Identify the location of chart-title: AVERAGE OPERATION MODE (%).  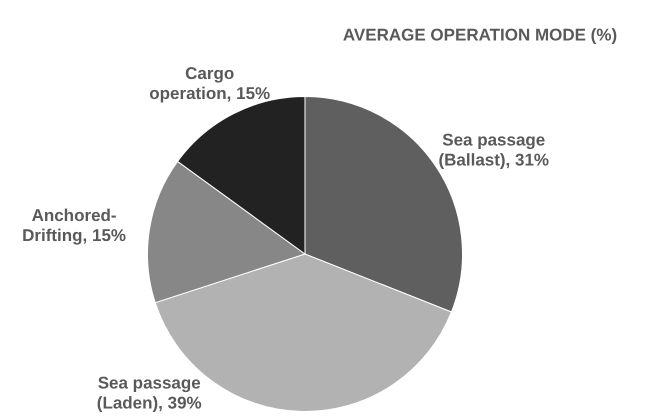
(480, 35).